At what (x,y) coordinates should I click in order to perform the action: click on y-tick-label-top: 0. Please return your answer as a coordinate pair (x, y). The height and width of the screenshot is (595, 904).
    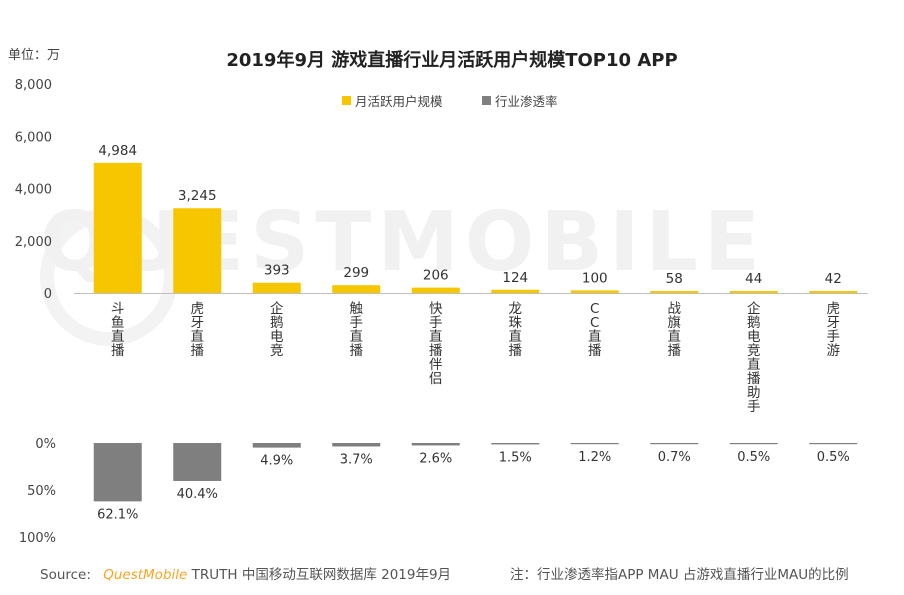
    Looking at the image, I should click on (48, 294).